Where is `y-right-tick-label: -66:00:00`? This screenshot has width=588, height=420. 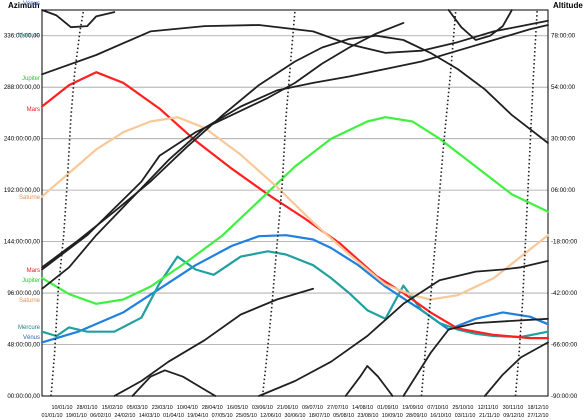 y-right-tick-label: -66:00:00 is located at coordinates (564, 345).